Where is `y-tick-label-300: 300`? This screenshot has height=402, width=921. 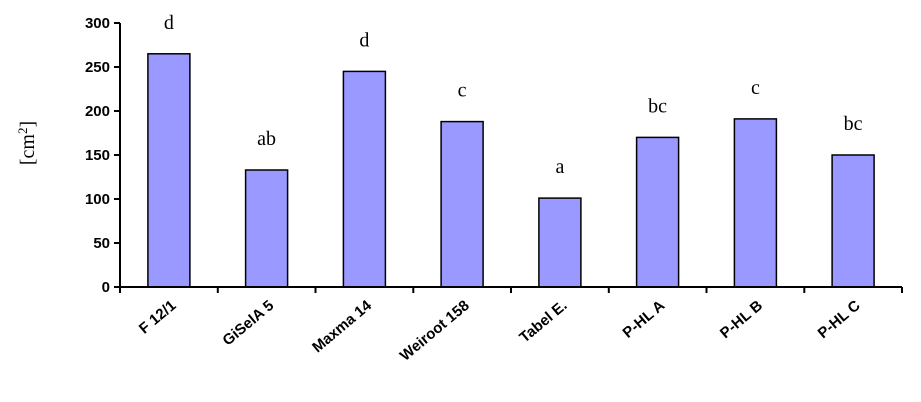 y-tick-label-300: 300 is located at coordinates (97, 23).